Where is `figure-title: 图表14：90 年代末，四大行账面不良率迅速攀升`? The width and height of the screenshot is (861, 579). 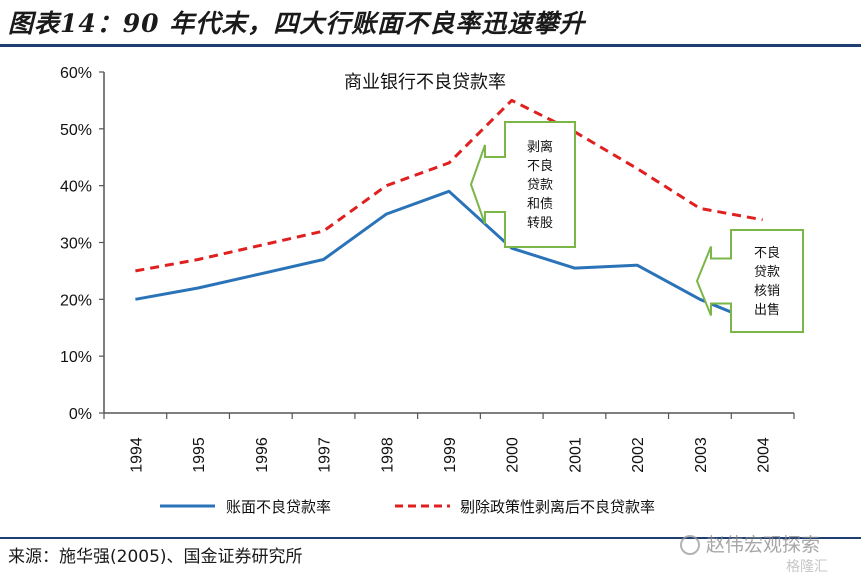 figure-title: 图表14：90 年代末，四大行账面不良率迅速攀升 is located at coordinates (297, 23).